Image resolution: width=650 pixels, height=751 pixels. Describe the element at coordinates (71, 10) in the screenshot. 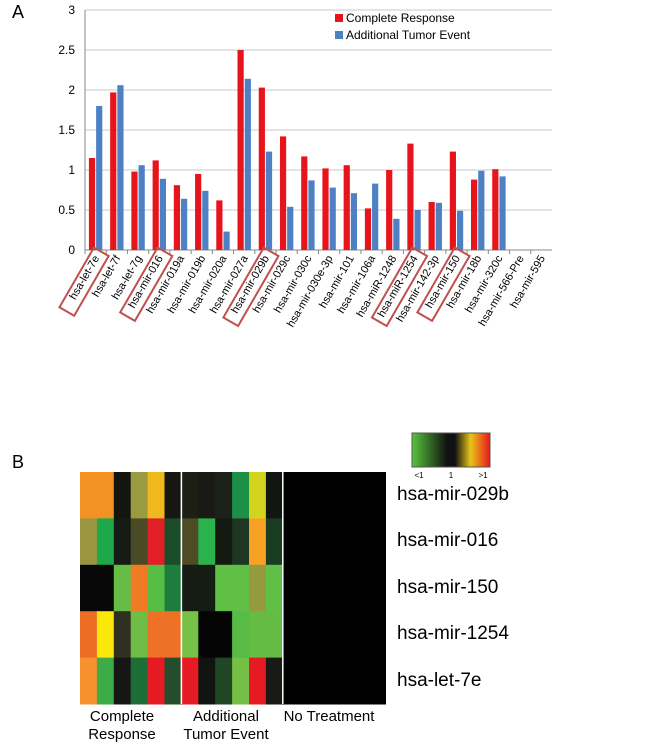

I see `y-tick-label: 3` at that location.